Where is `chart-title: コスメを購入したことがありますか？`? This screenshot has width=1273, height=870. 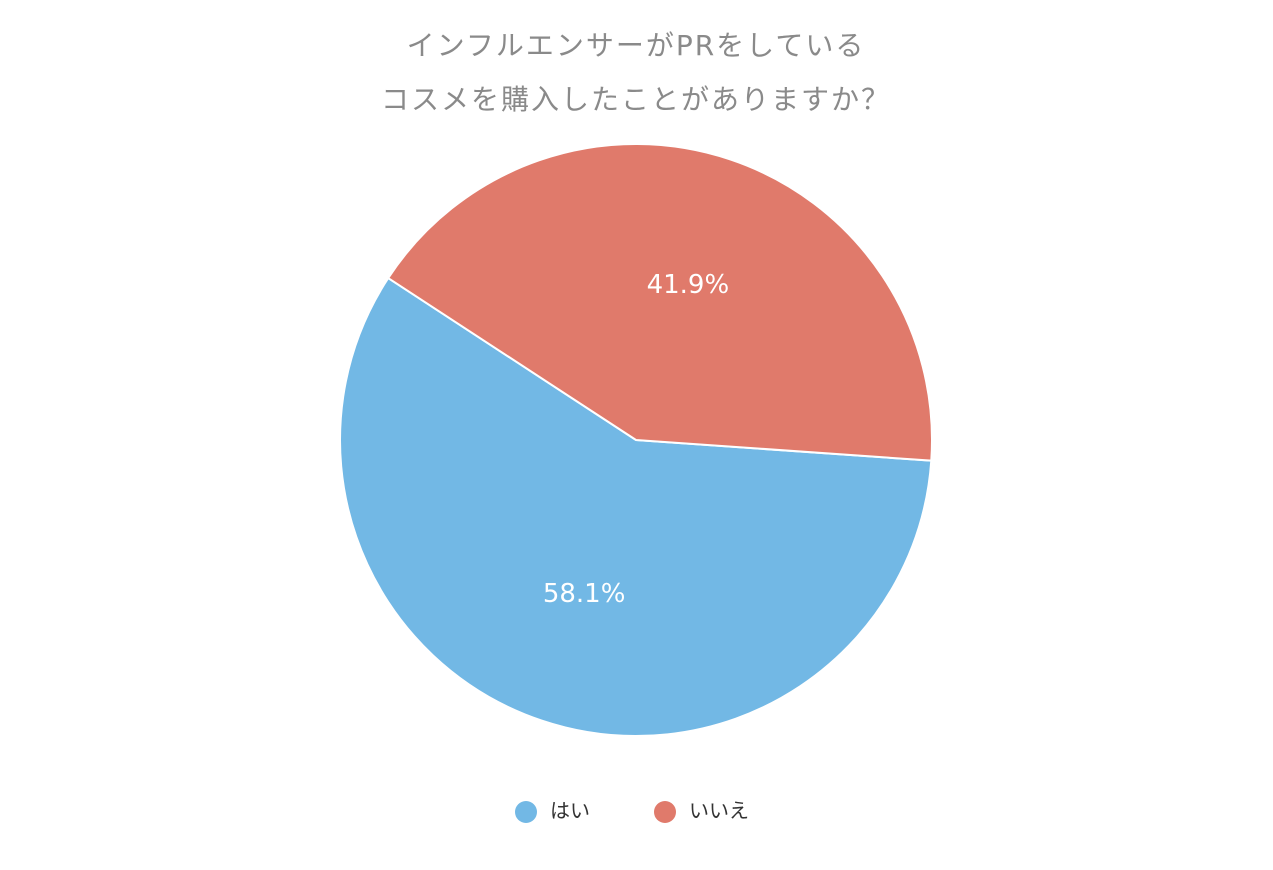
chart-title: コスメを購入したことがありますか？ is located at coordinates (636, 99).